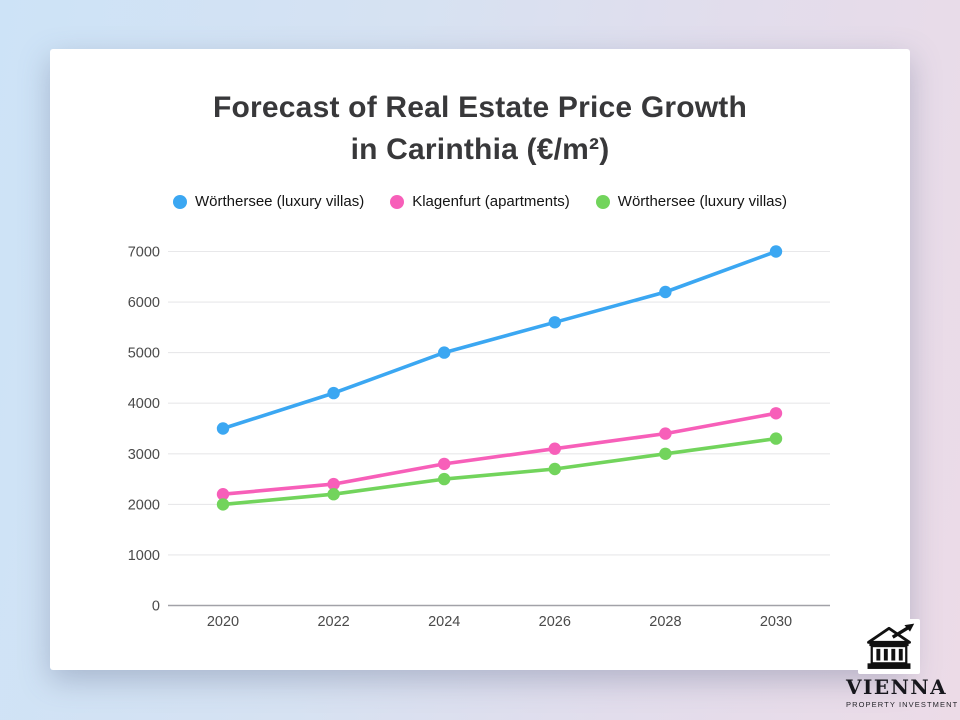 The height and width of the screenshot is (720, 960). I want to click on legend-item-2: Wörthersee (luxury villas), so click(691, 201).